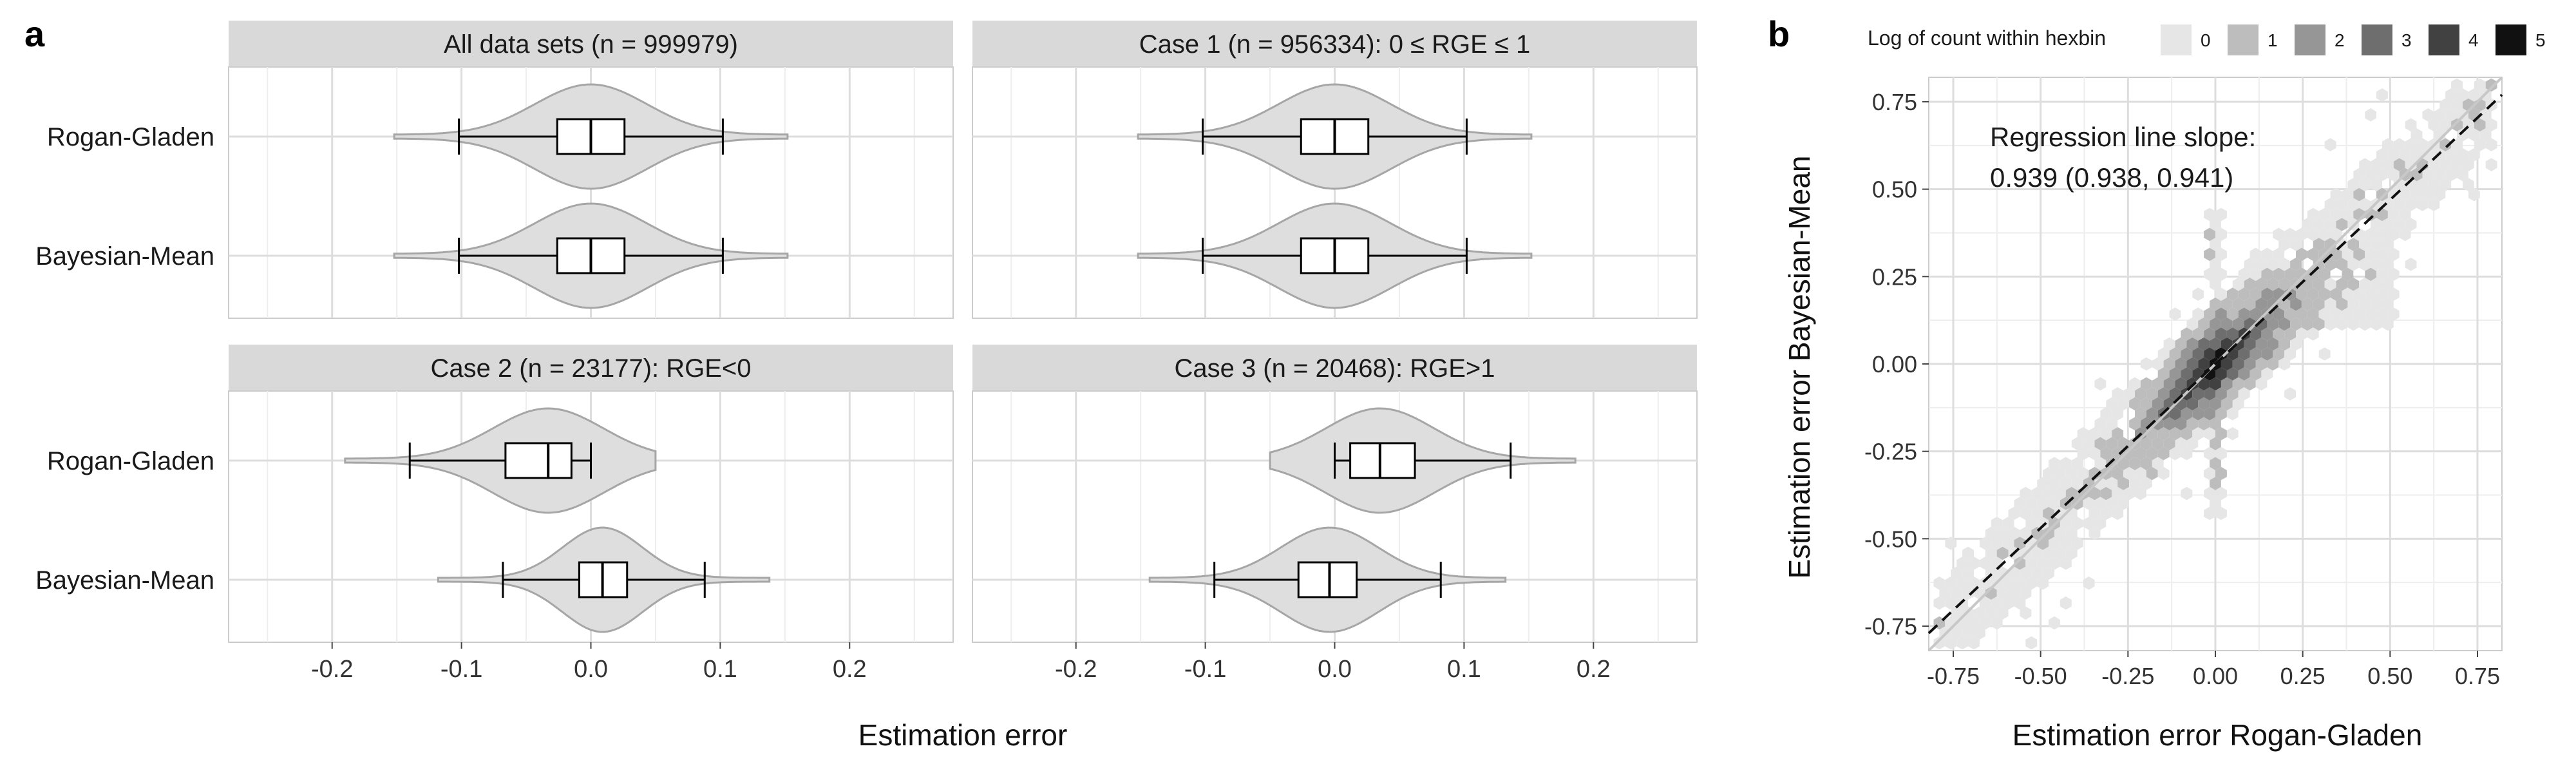 Image resolution: width=2576 pixels, height=773 pixels. I want to click on x-axis-label-a: Estimation error, so click(963, 735).